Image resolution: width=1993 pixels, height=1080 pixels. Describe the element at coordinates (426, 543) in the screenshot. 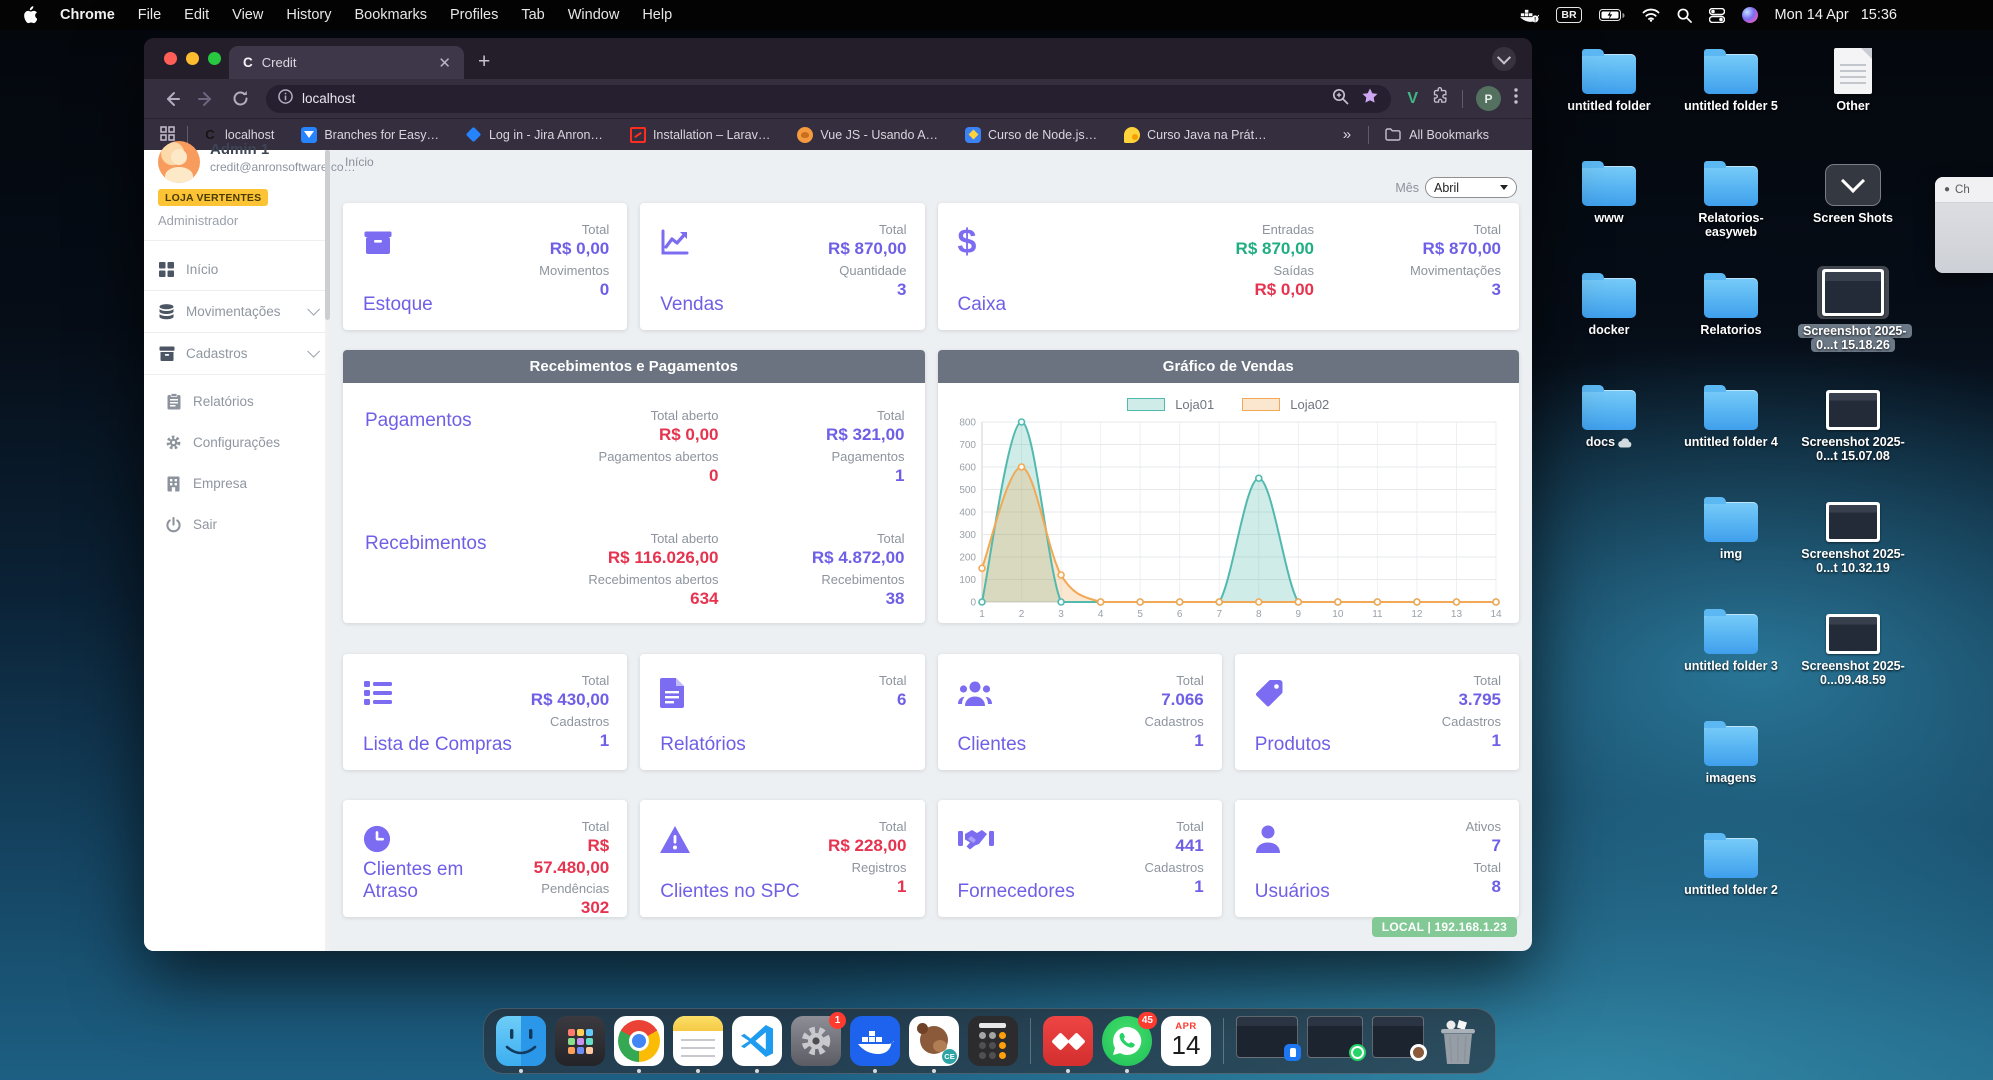

I see `recebimentos-link: Recebimentos` at that location.